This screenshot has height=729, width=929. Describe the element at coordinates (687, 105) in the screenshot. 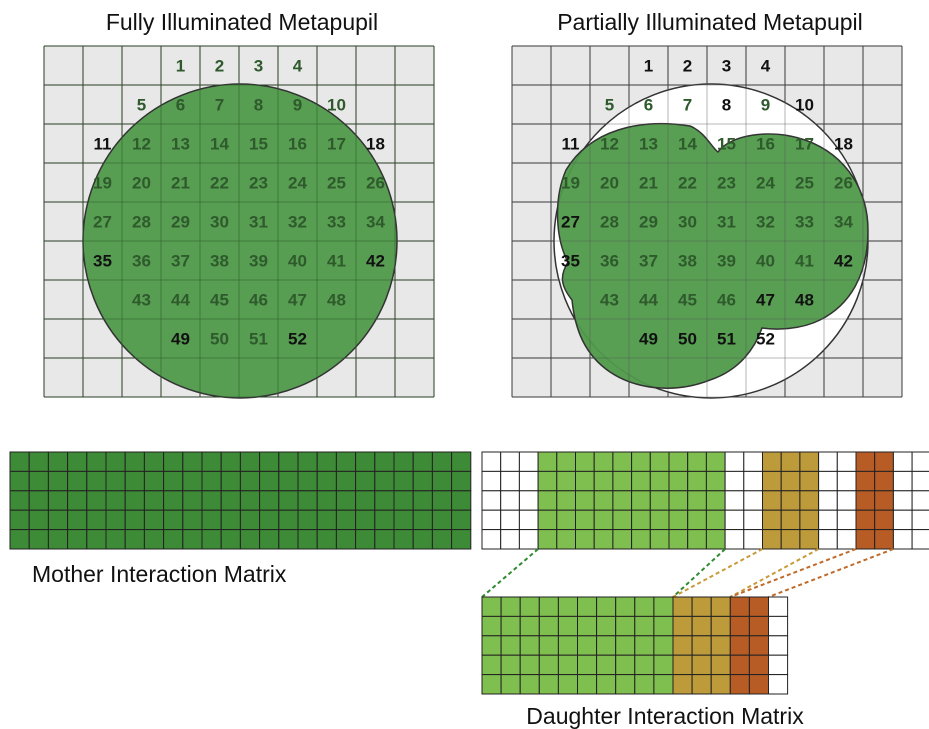

I see `partial-subaperture-number: 7` at that location.